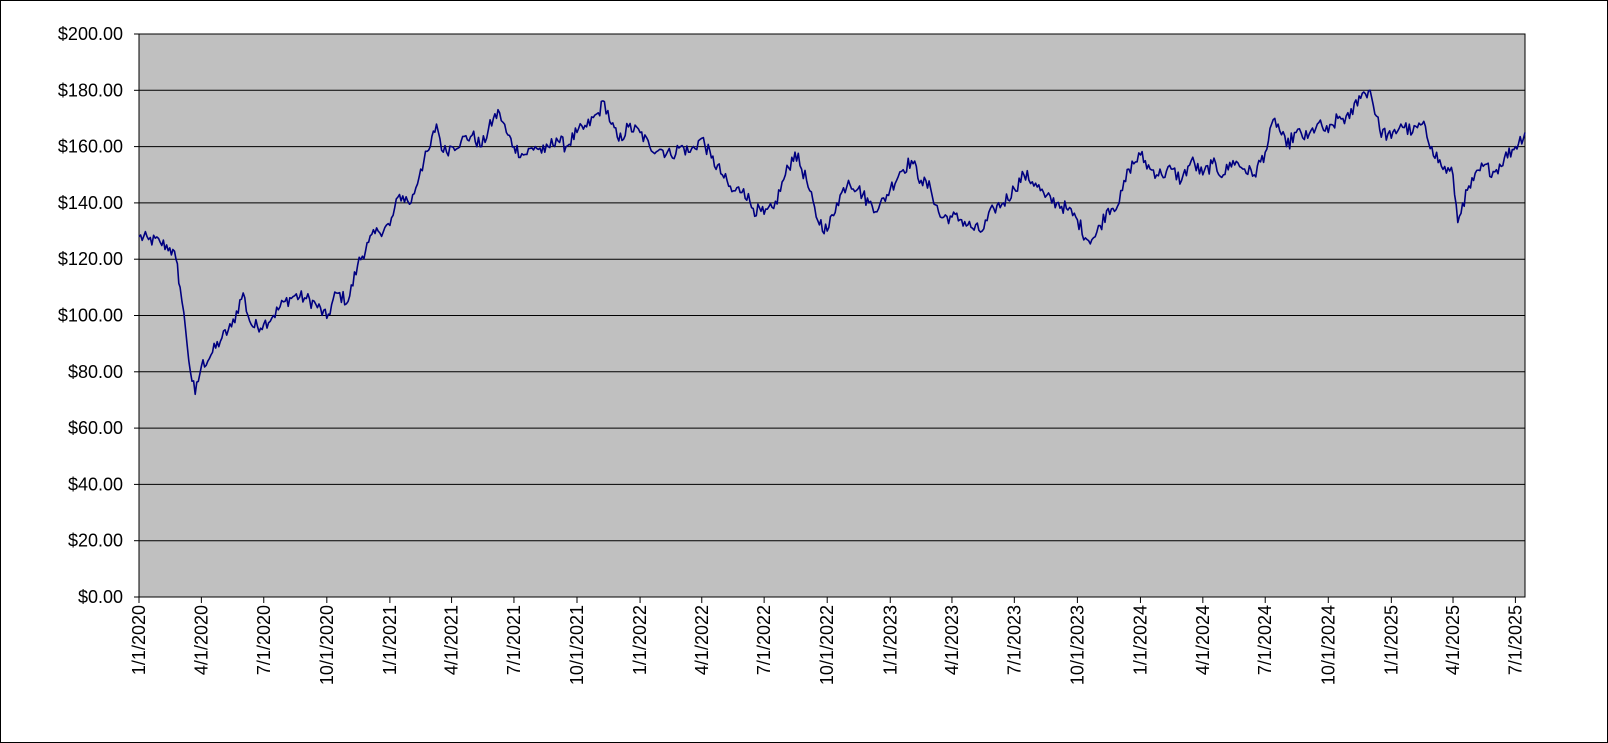 Image resolution: width=1608 pixels, height=743 pixels. I want to click on x-tick-label: 10/1/2020, so click(327, 645).